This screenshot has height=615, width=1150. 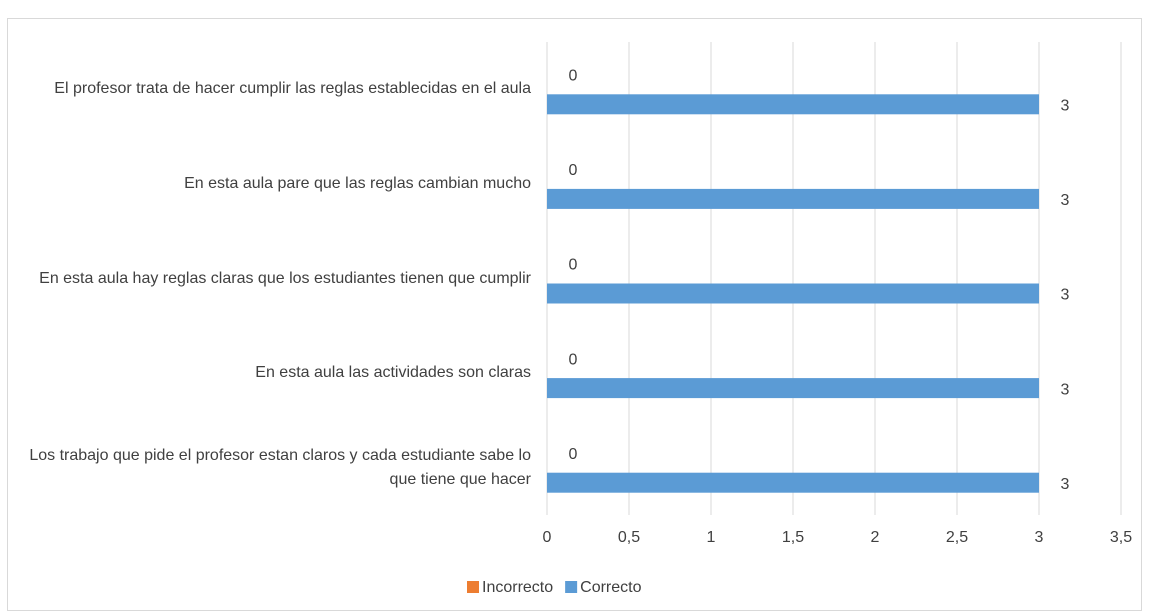 I want to click on x-tick-label: 1,5, so click(x=793, y=537).